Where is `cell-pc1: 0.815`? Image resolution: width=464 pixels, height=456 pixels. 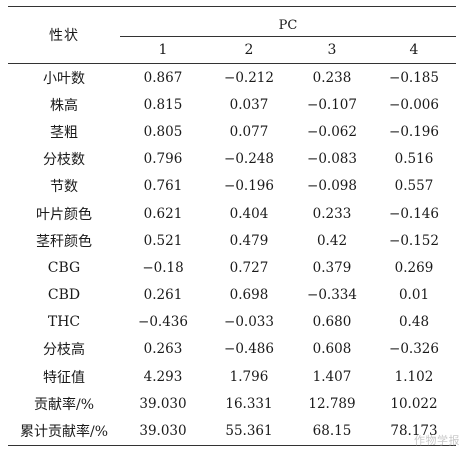 cell-pc1: 0.815 is located at coordinates (163, 104).